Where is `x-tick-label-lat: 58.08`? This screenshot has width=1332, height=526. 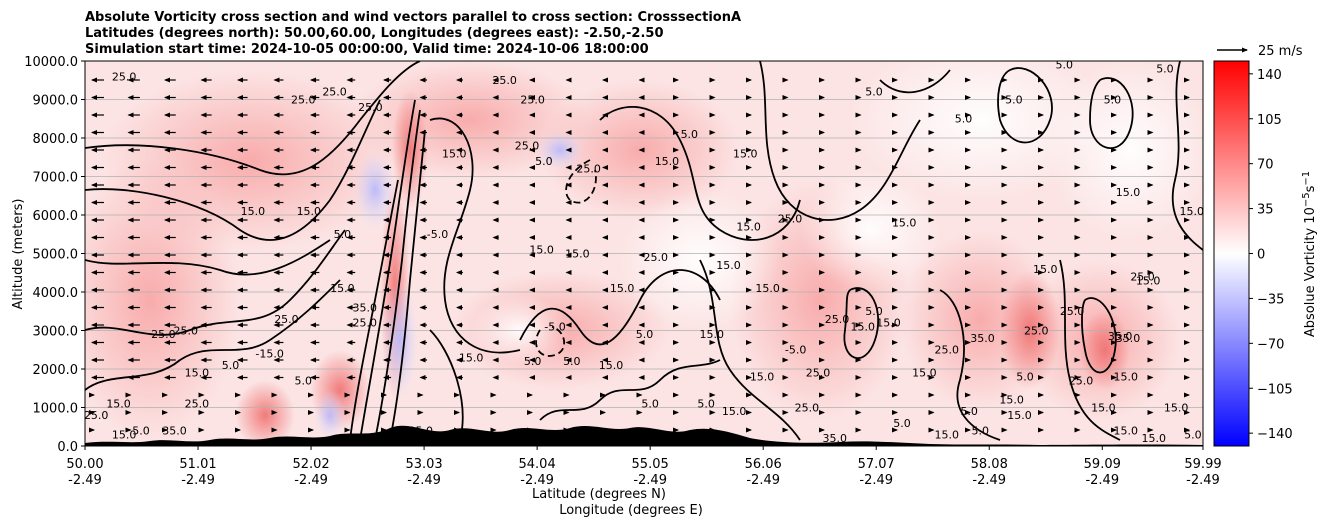 x-tick-label-lat: 58.08 is located at coordinates (989, 464).